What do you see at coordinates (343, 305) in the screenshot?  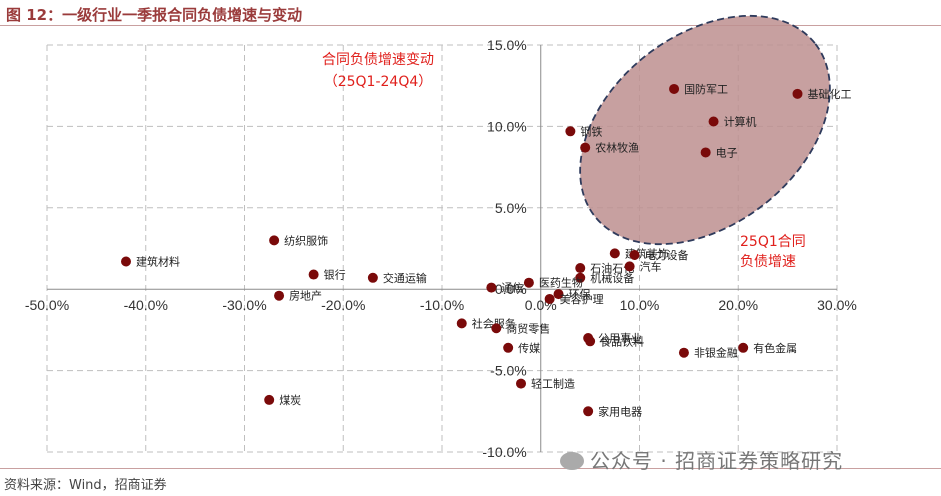 I see `x-tick-label: -20.0%` at bounding box center [343, 305].